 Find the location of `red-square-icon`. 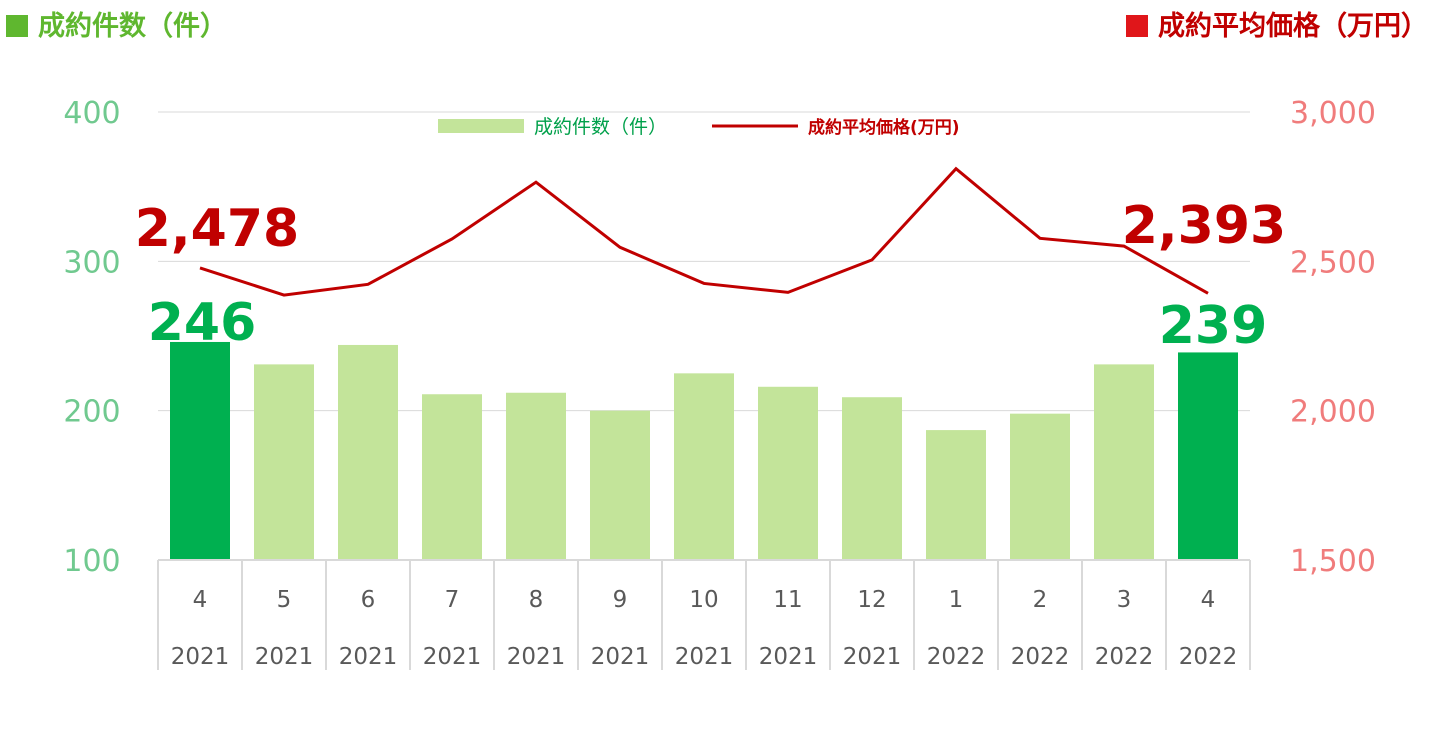

red-square-icon is located at coordinates (1137, 26).